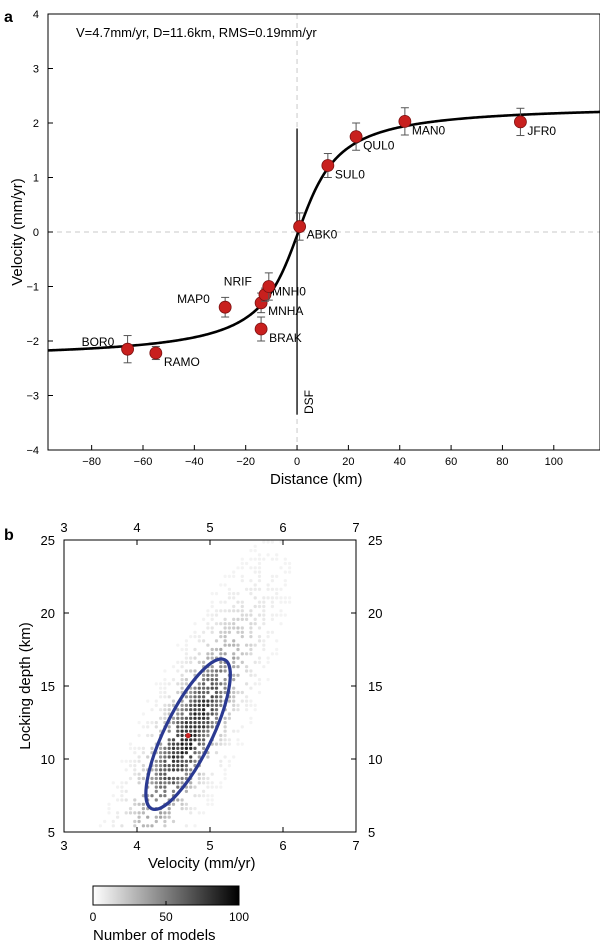 This screenshot has height=947, width=600. Describe the element at coordinates (355, 527) in the screenshot. I see `x-tick-label-top: 7` at that location.